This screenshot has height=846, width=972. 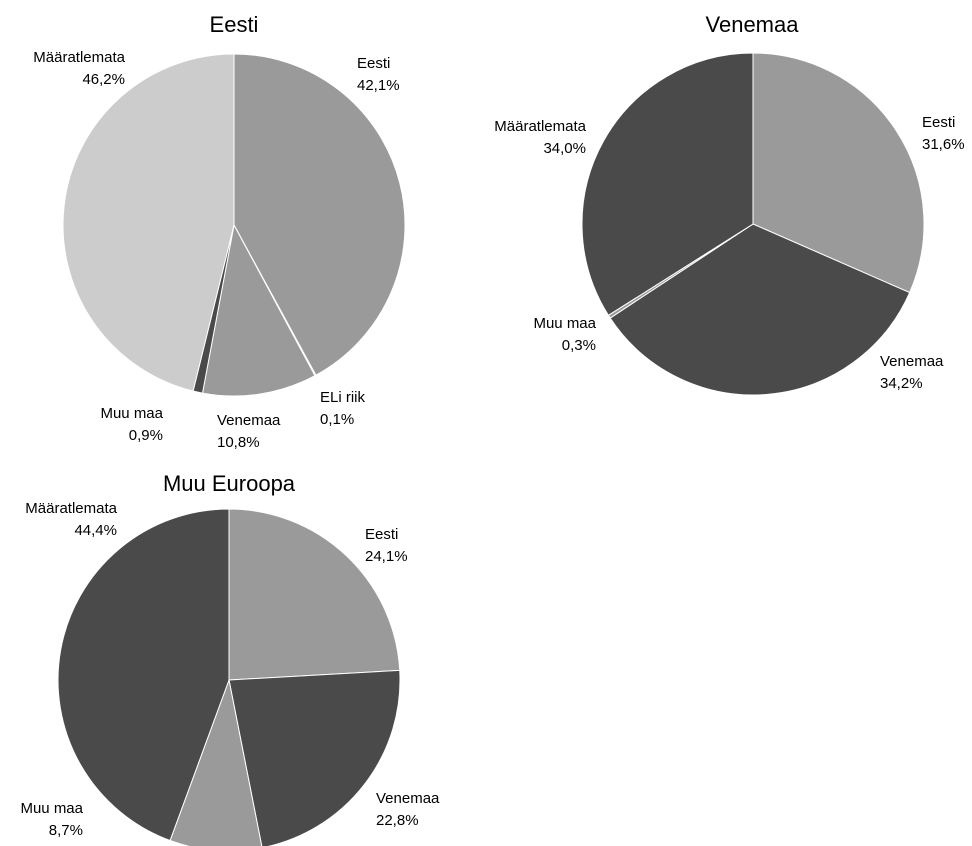 I want to click on slice-value: 34,2%, so click(x=901, y=383).